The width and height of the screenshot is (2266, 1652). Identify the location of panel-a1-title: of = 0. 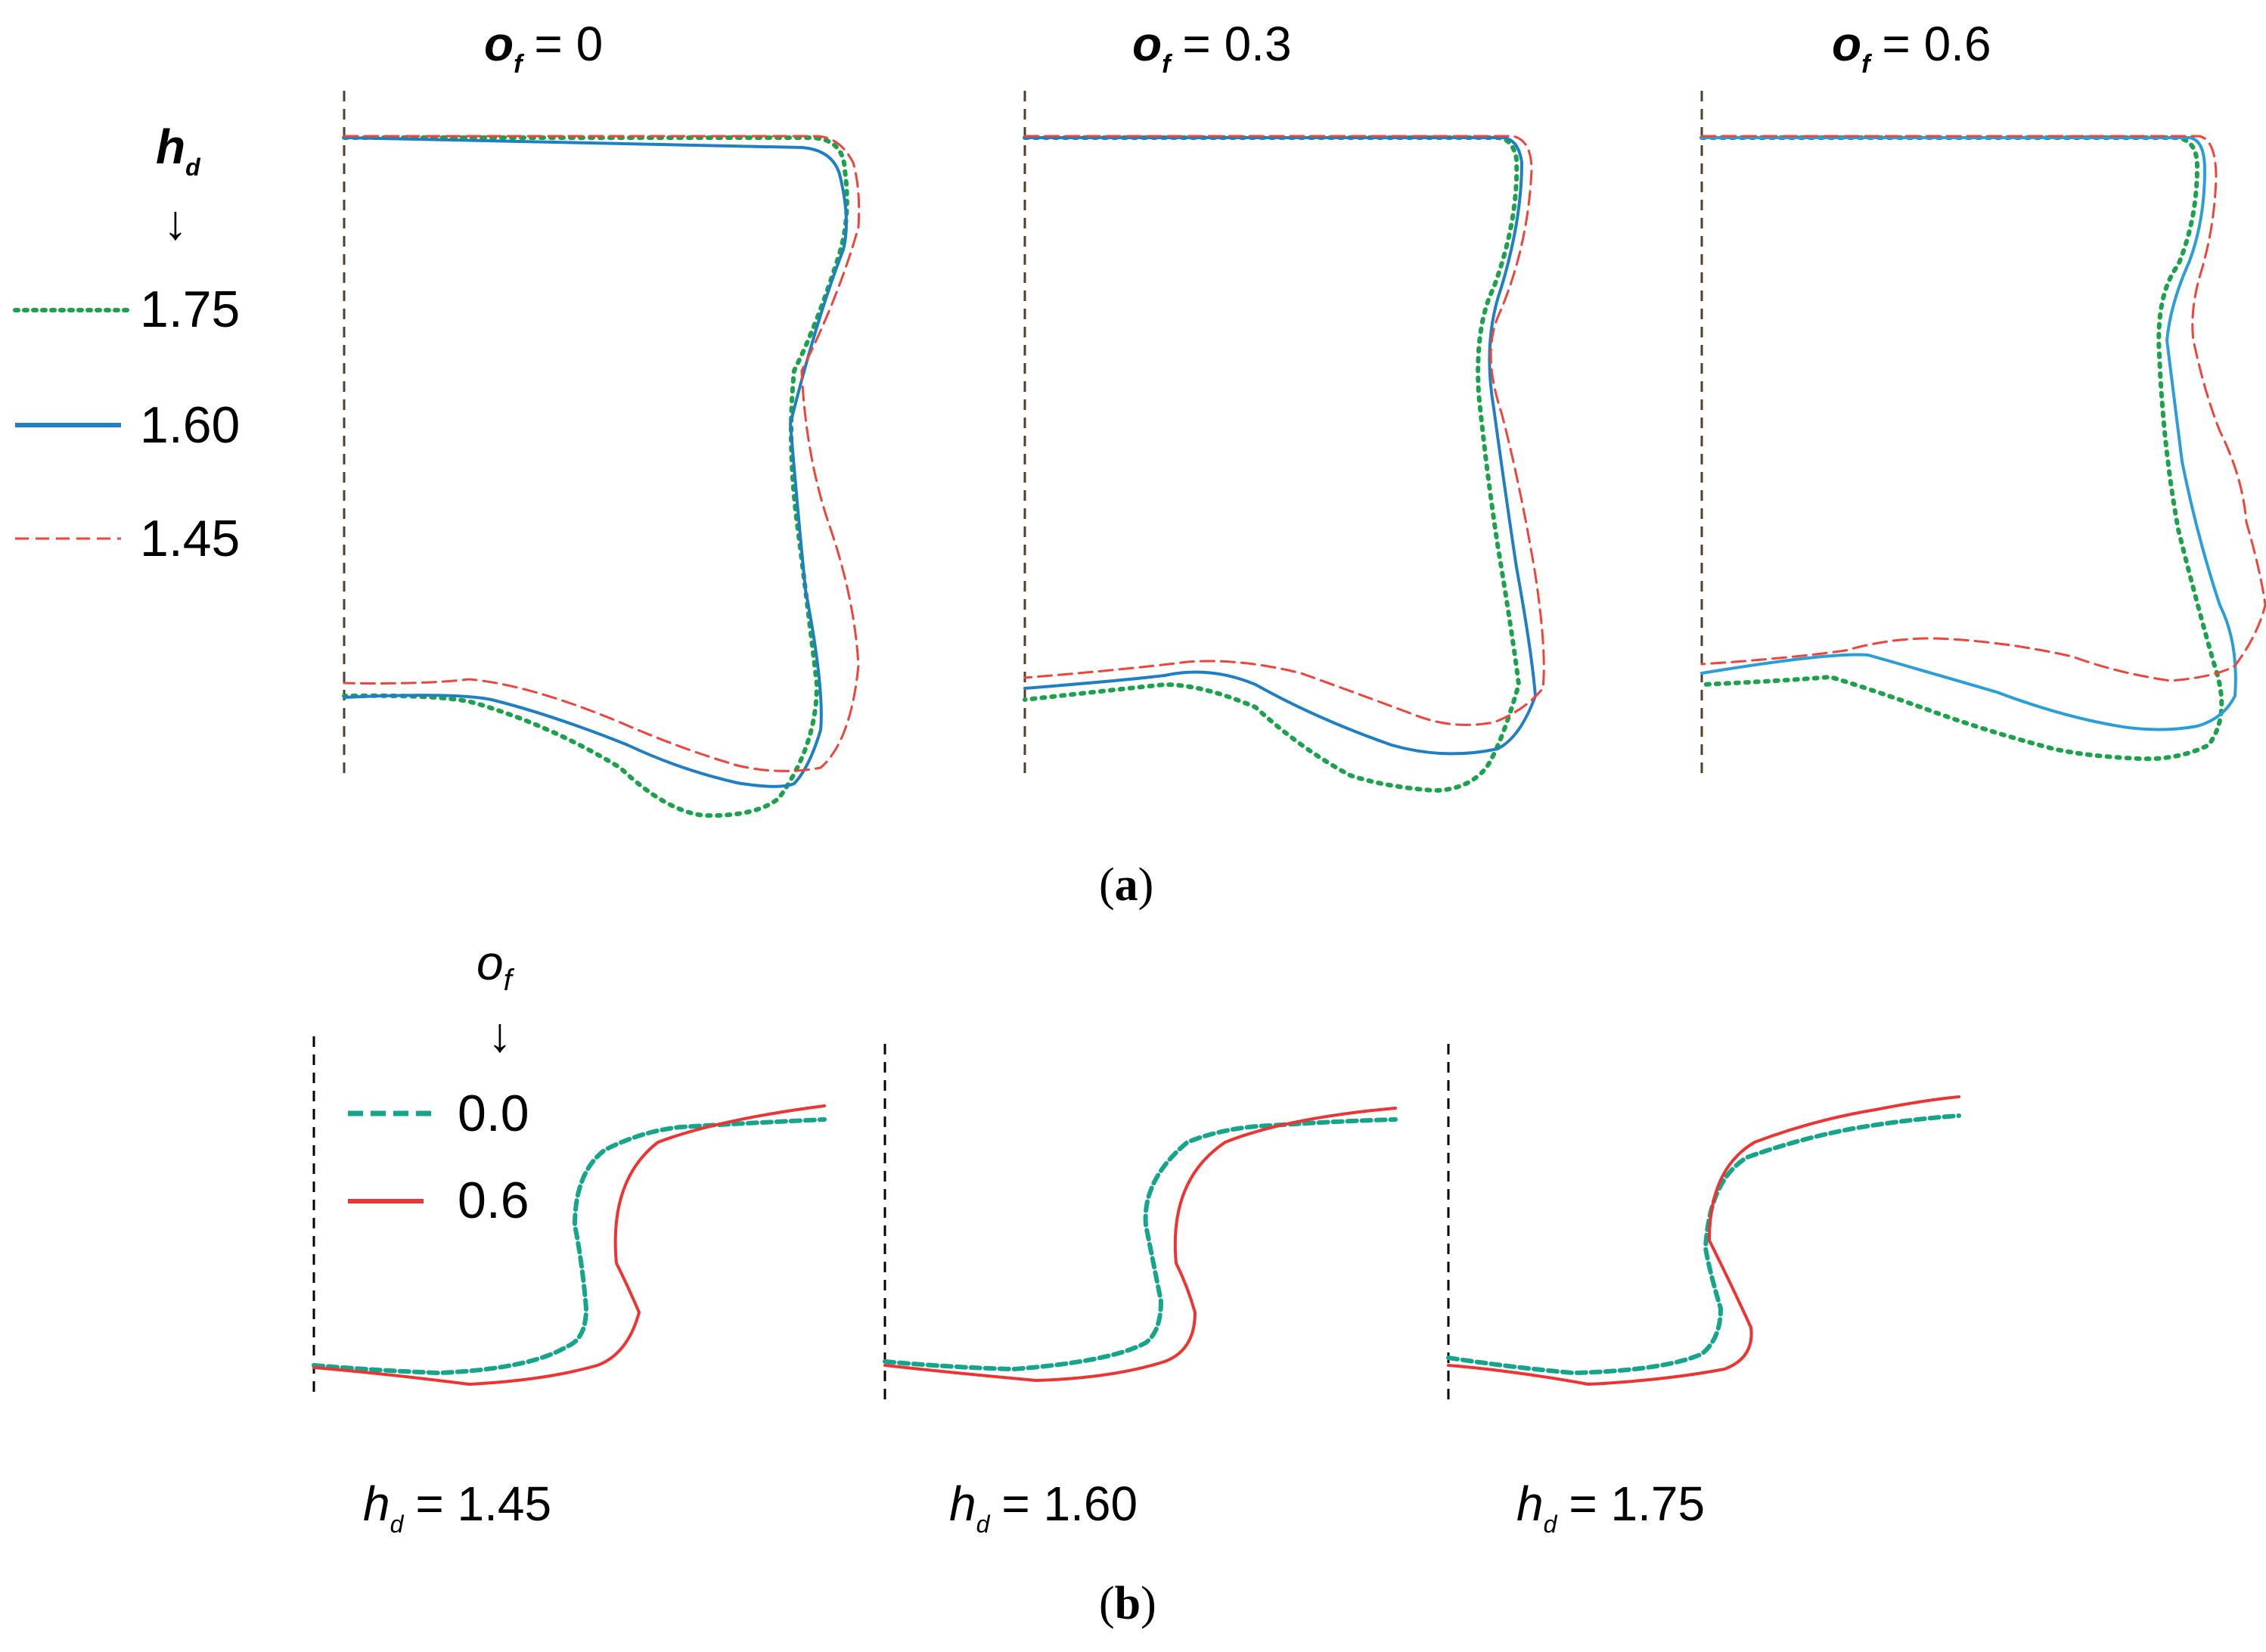
(543, 48).